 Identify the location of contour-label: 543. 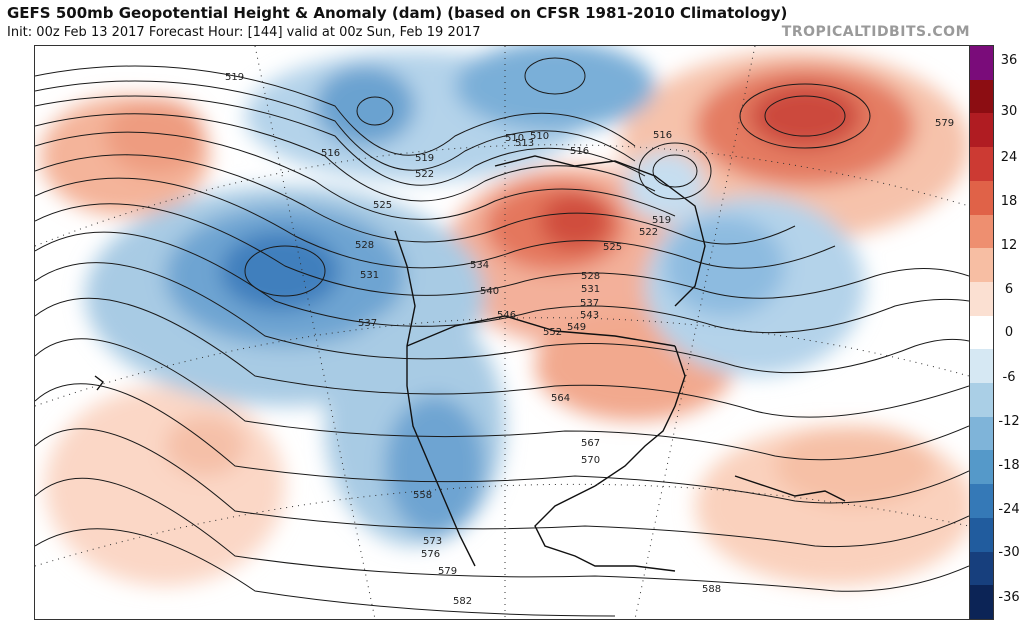
(589, 315).